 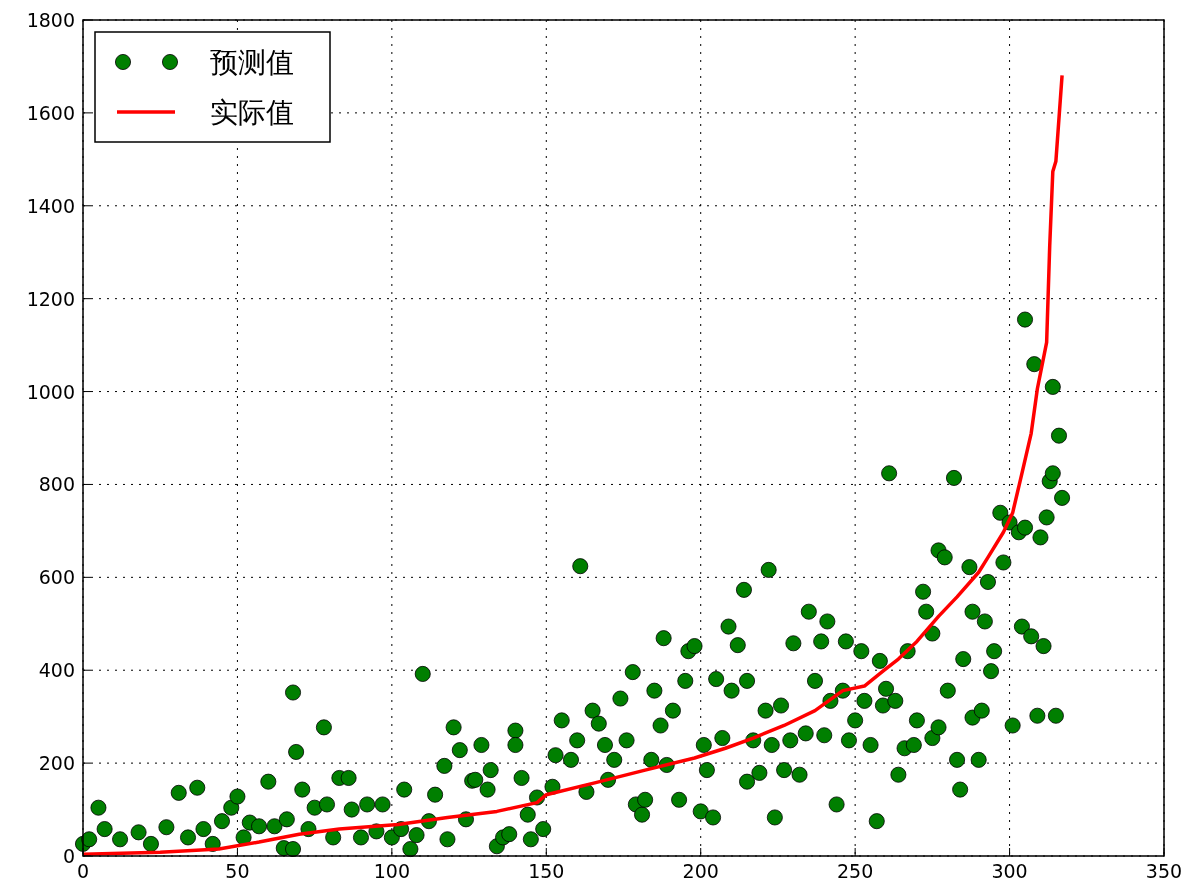 What do you see at coordinates (700, 871) in the screenshot?
I see `x-tick-label: 200` at bounding box center [700, 871].